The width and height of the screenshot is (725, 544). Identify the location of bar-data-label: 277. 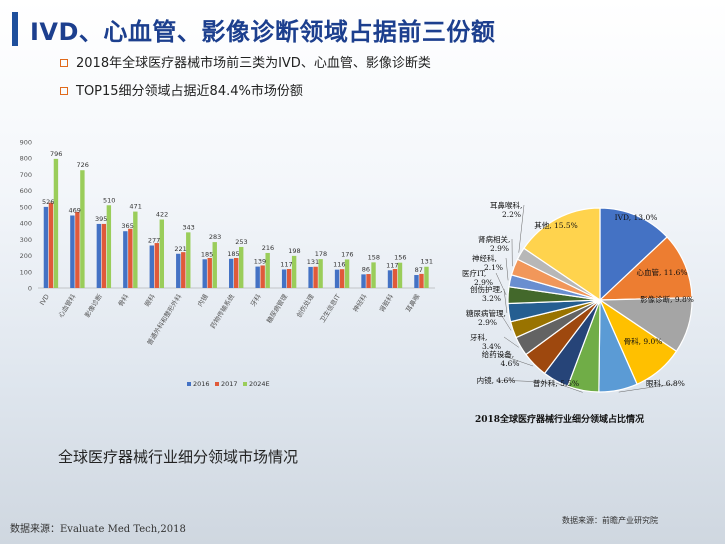
(154, 240).